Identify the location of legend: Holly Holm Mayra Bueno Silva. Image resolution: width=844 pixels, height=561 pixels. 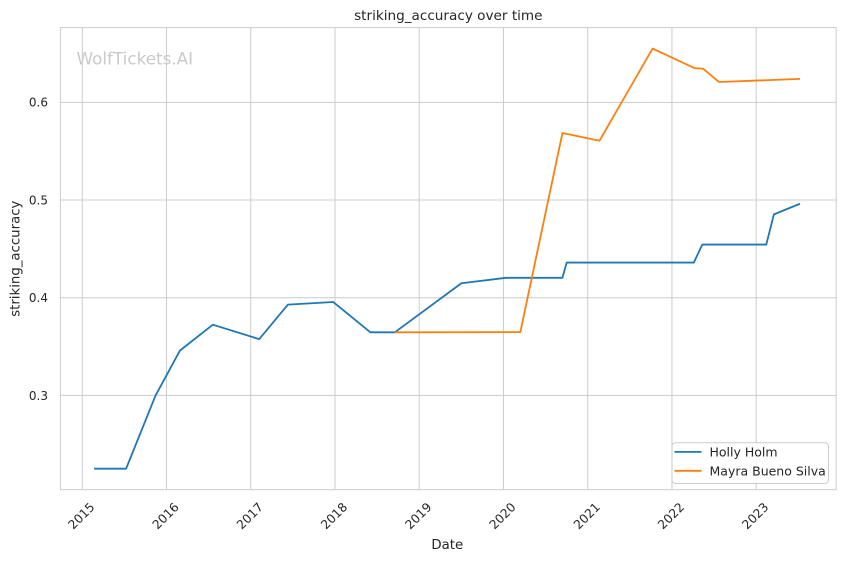
(750, 463).